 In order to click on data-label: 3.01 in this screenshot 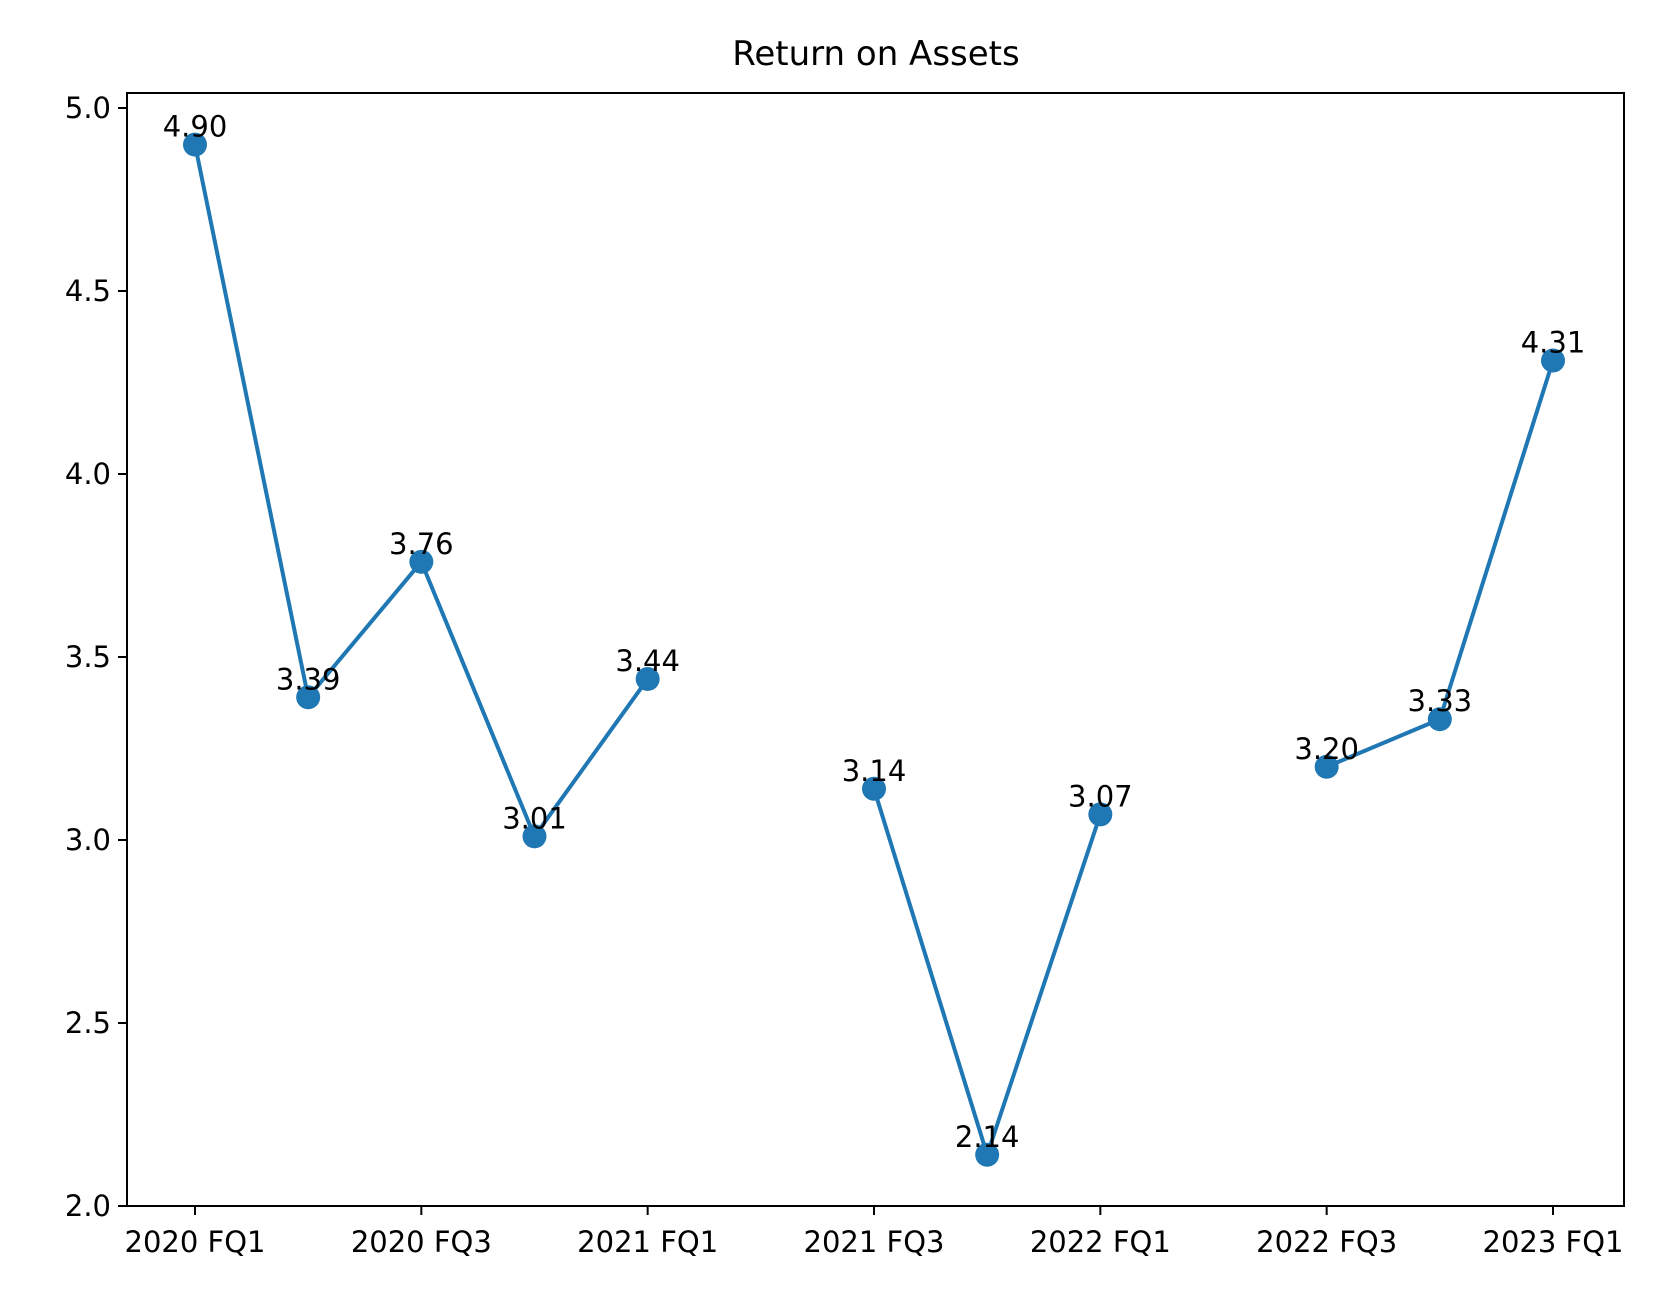, I will do `click(534, 818)`.